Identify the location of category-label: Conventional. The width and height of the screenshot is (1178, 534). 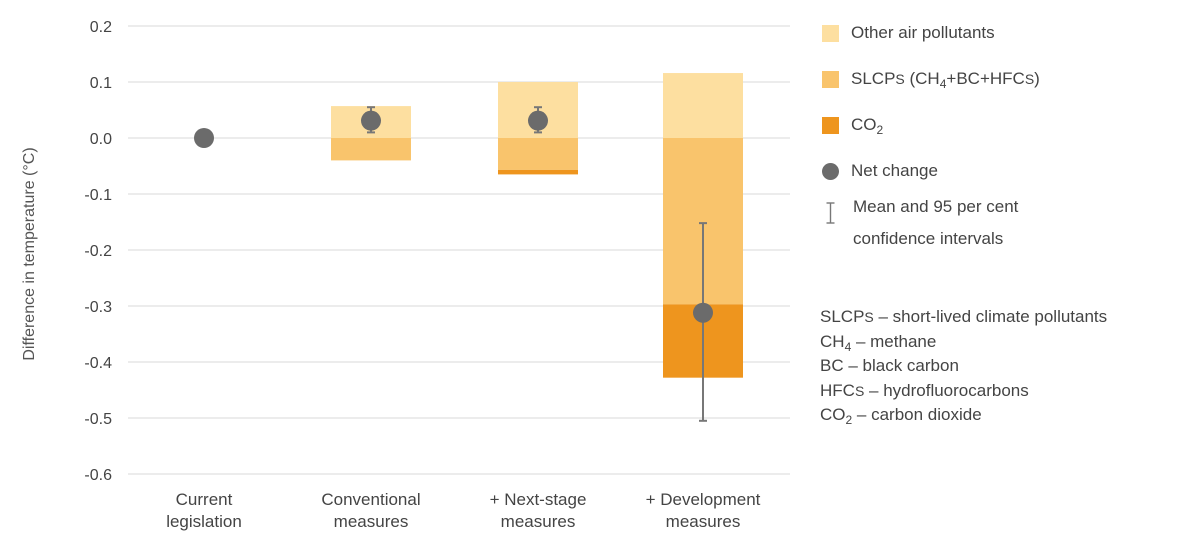
(370, 499).